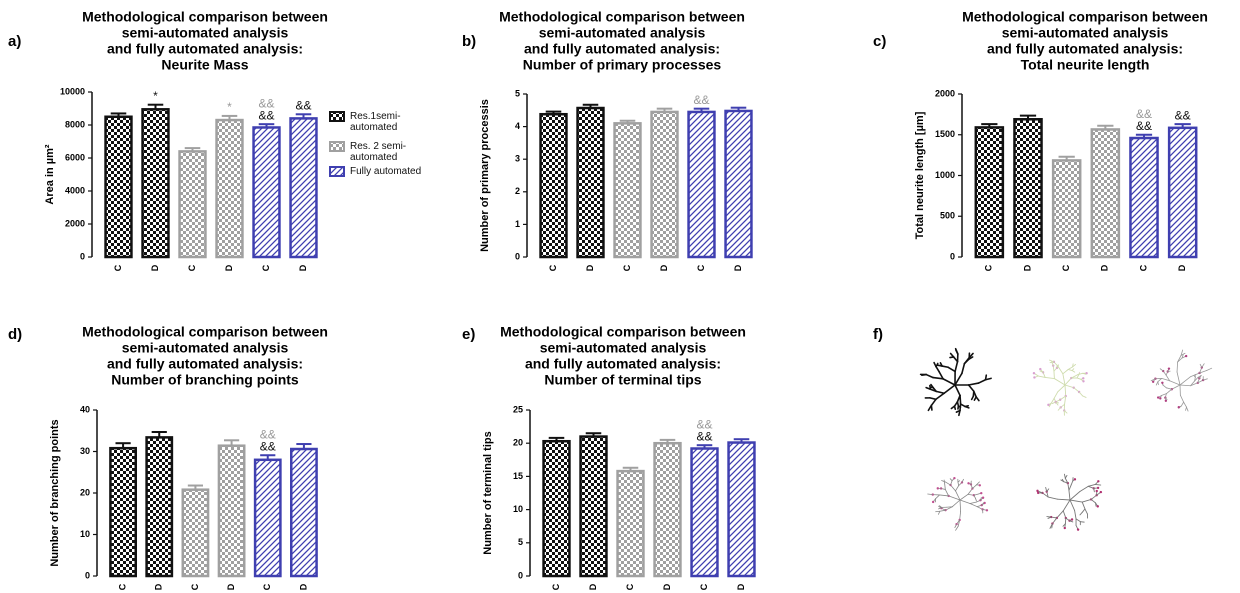 The height and width of the screenshot is (593, 1240). What do you see at coordinates (517, 159) in the screenshot?
I see `y-tick-label: 3` at bounding box center [517, 159].